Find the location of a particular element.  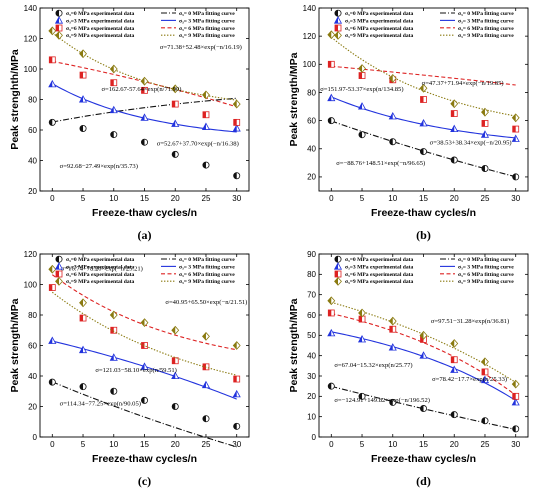

y-tick-label: 50 is located at coordinates (311, 335).